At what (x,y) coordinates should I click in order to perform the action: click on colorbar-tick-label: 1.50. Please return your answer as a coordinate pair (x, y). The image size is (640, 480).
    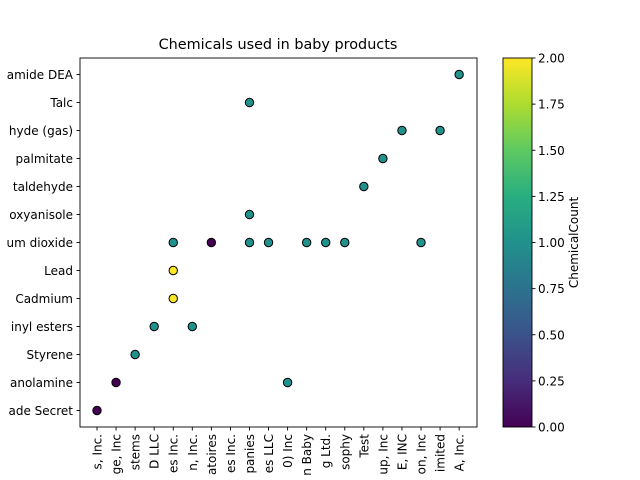
    Looking at the image, I should click on (551, 151).